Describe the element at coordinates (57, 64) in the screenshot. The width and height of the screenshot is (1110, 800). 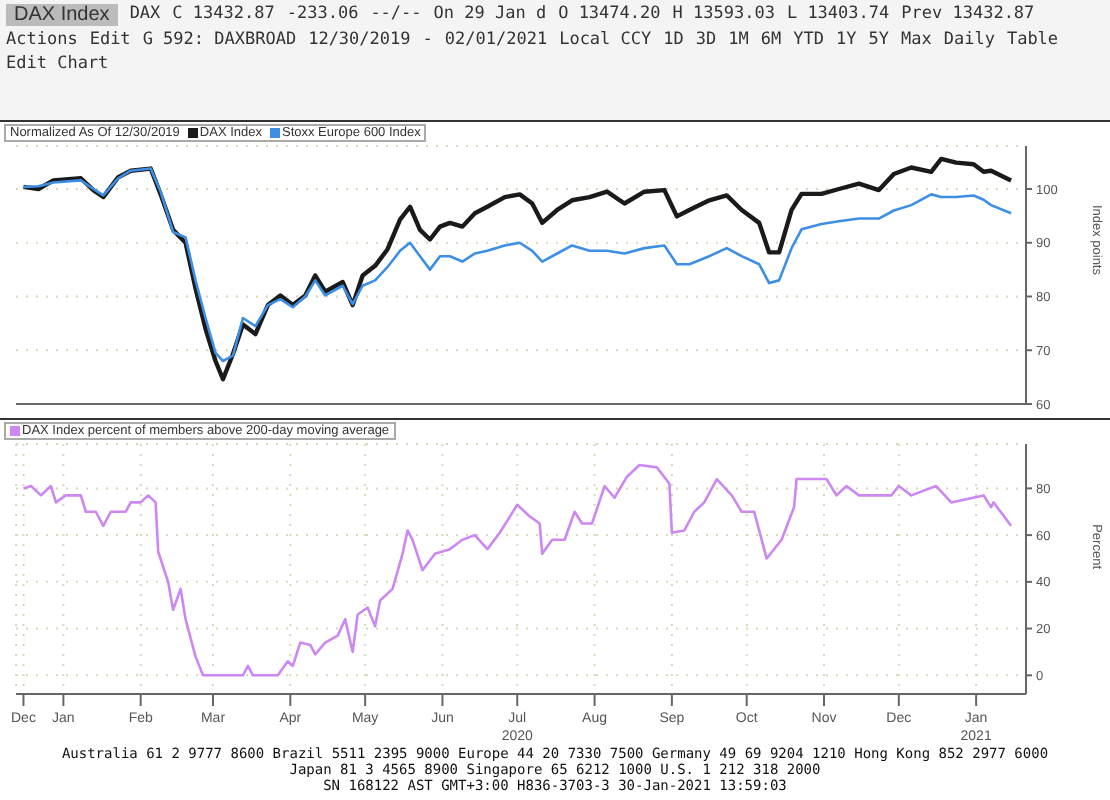
I see `text: Edit Chart` at that location.